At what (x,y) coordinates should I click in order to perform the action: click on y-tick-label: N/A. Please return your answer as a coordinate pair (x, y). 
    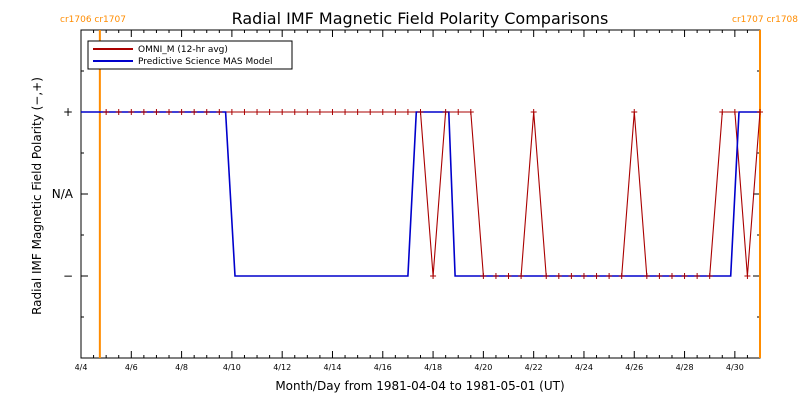
    Looking at the image, I should click on (63, 194).